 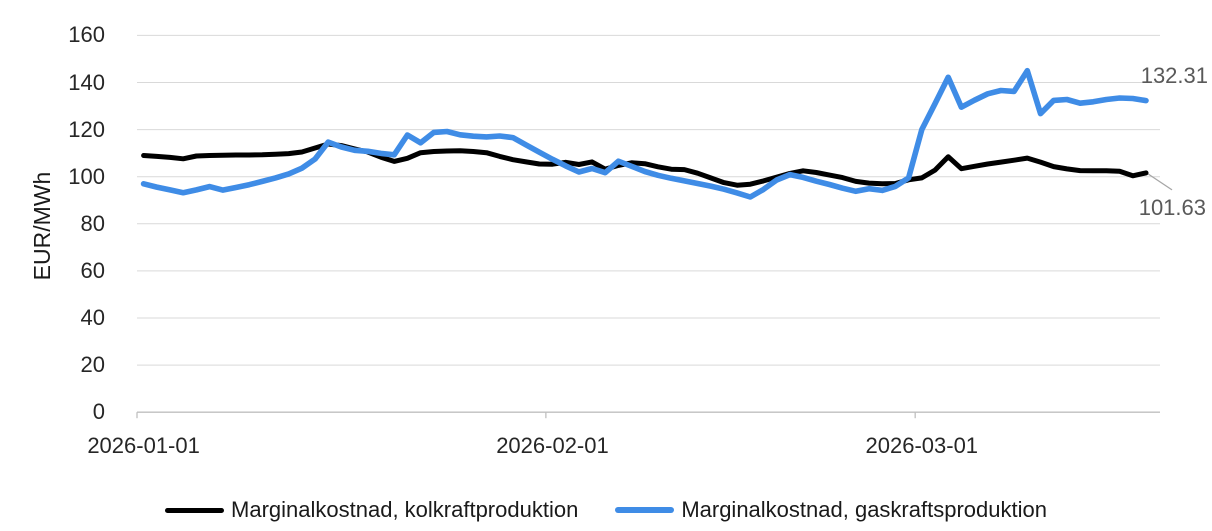 What do you see at coordinates (86, 35) in the screenshot?
I see `y-tick-label-160: 160` at bounding box center [86, 35].